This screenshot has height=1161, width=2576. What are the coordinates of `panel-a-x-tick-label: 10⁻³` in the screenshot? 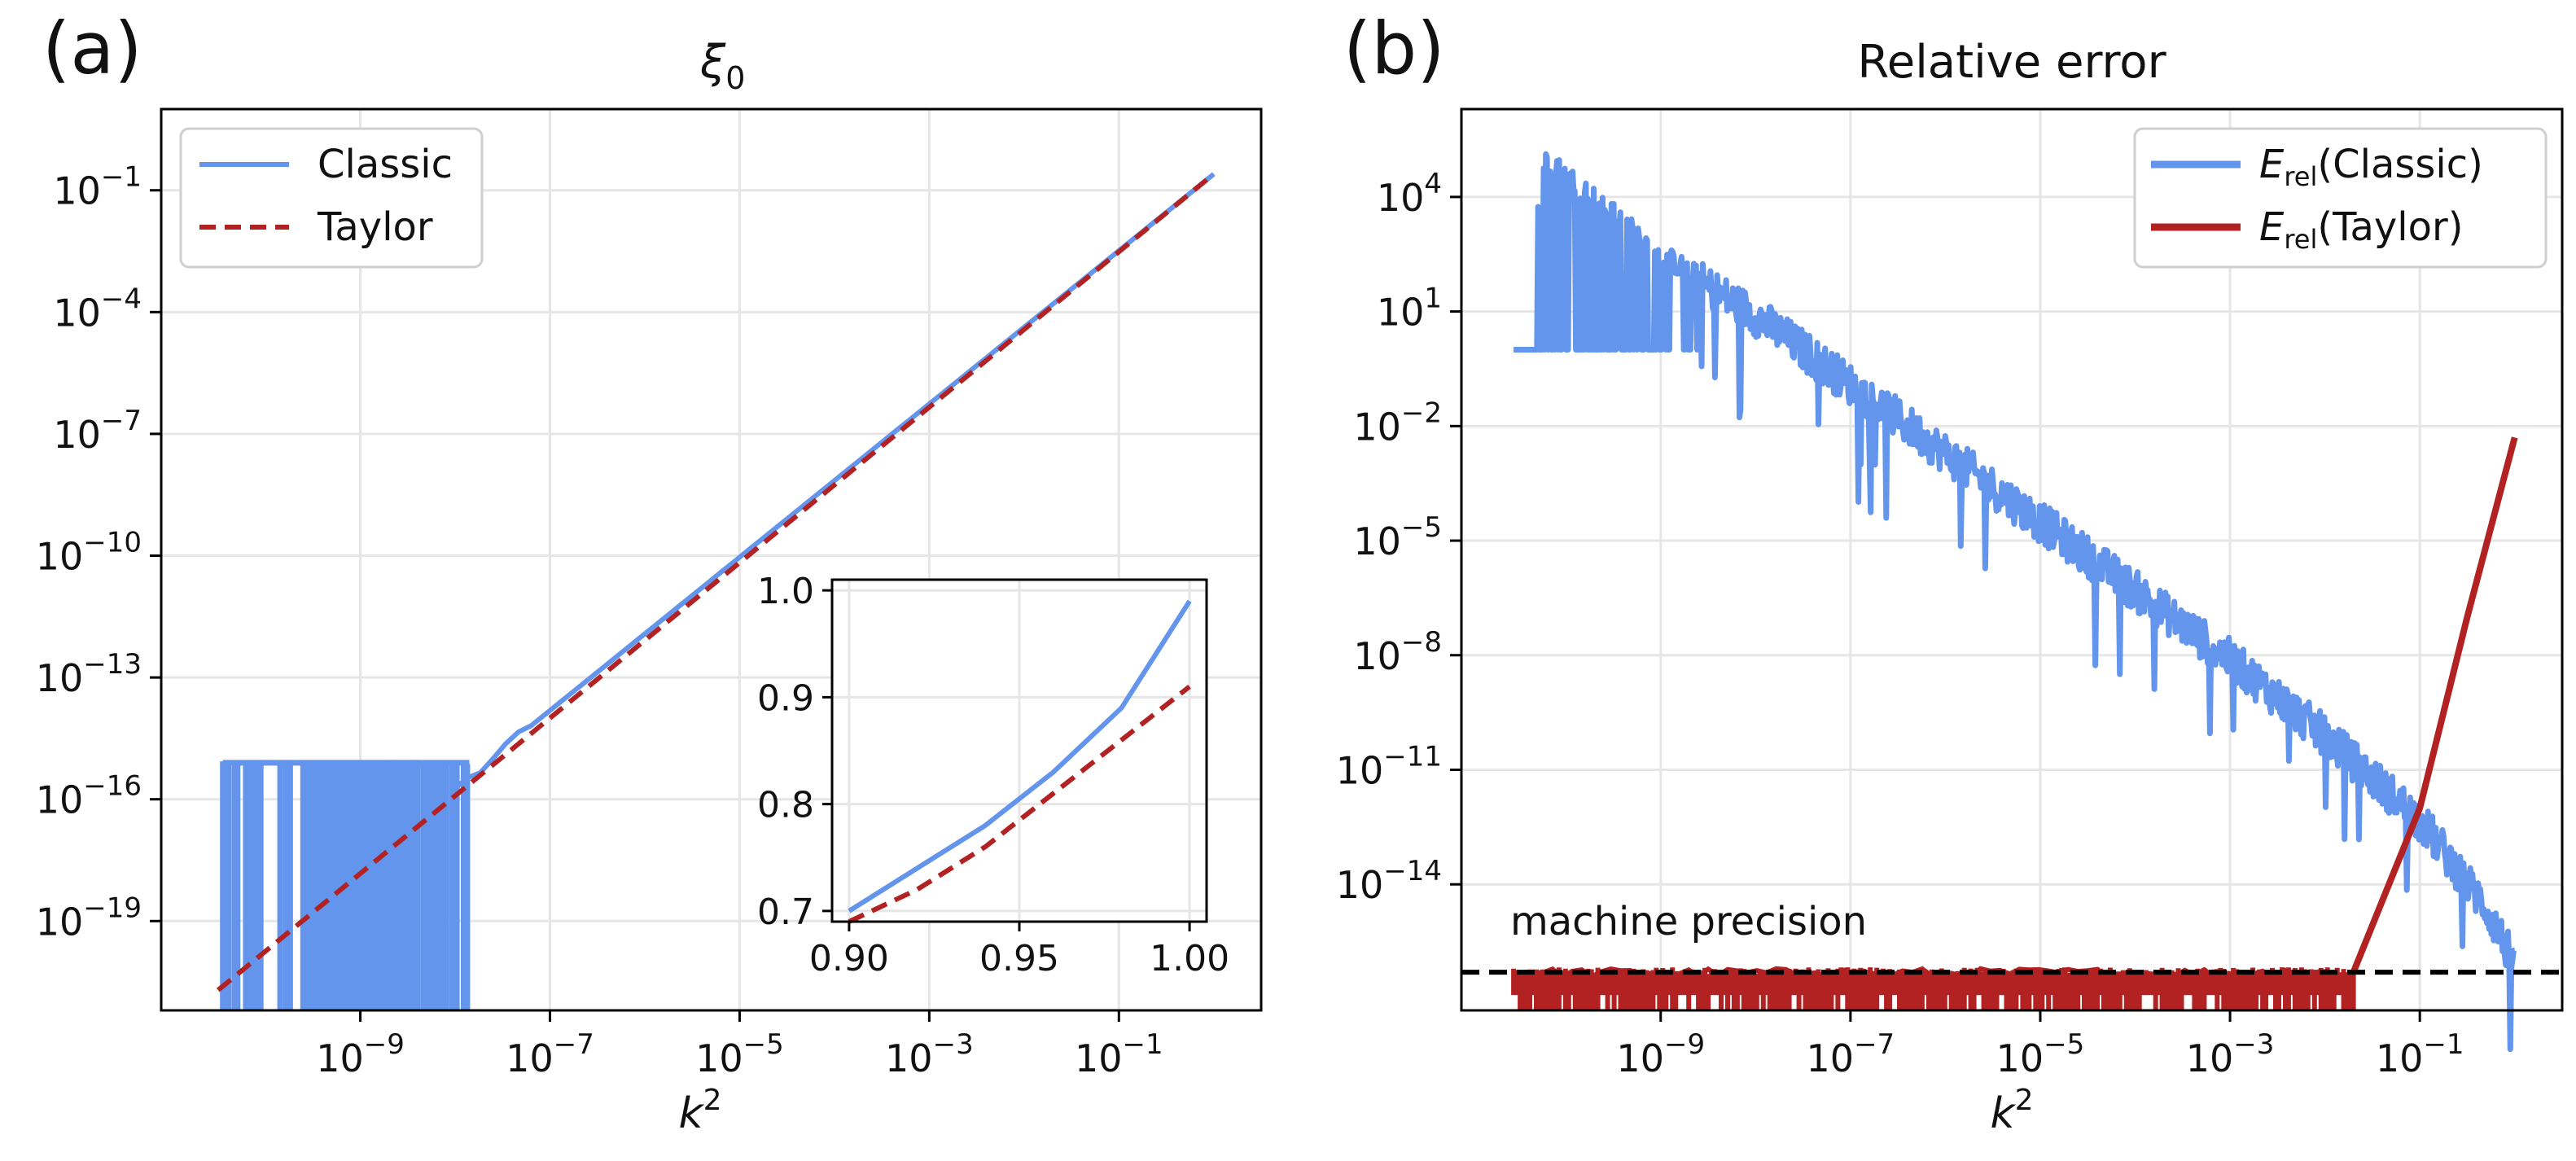 It's located at (929, 1054).